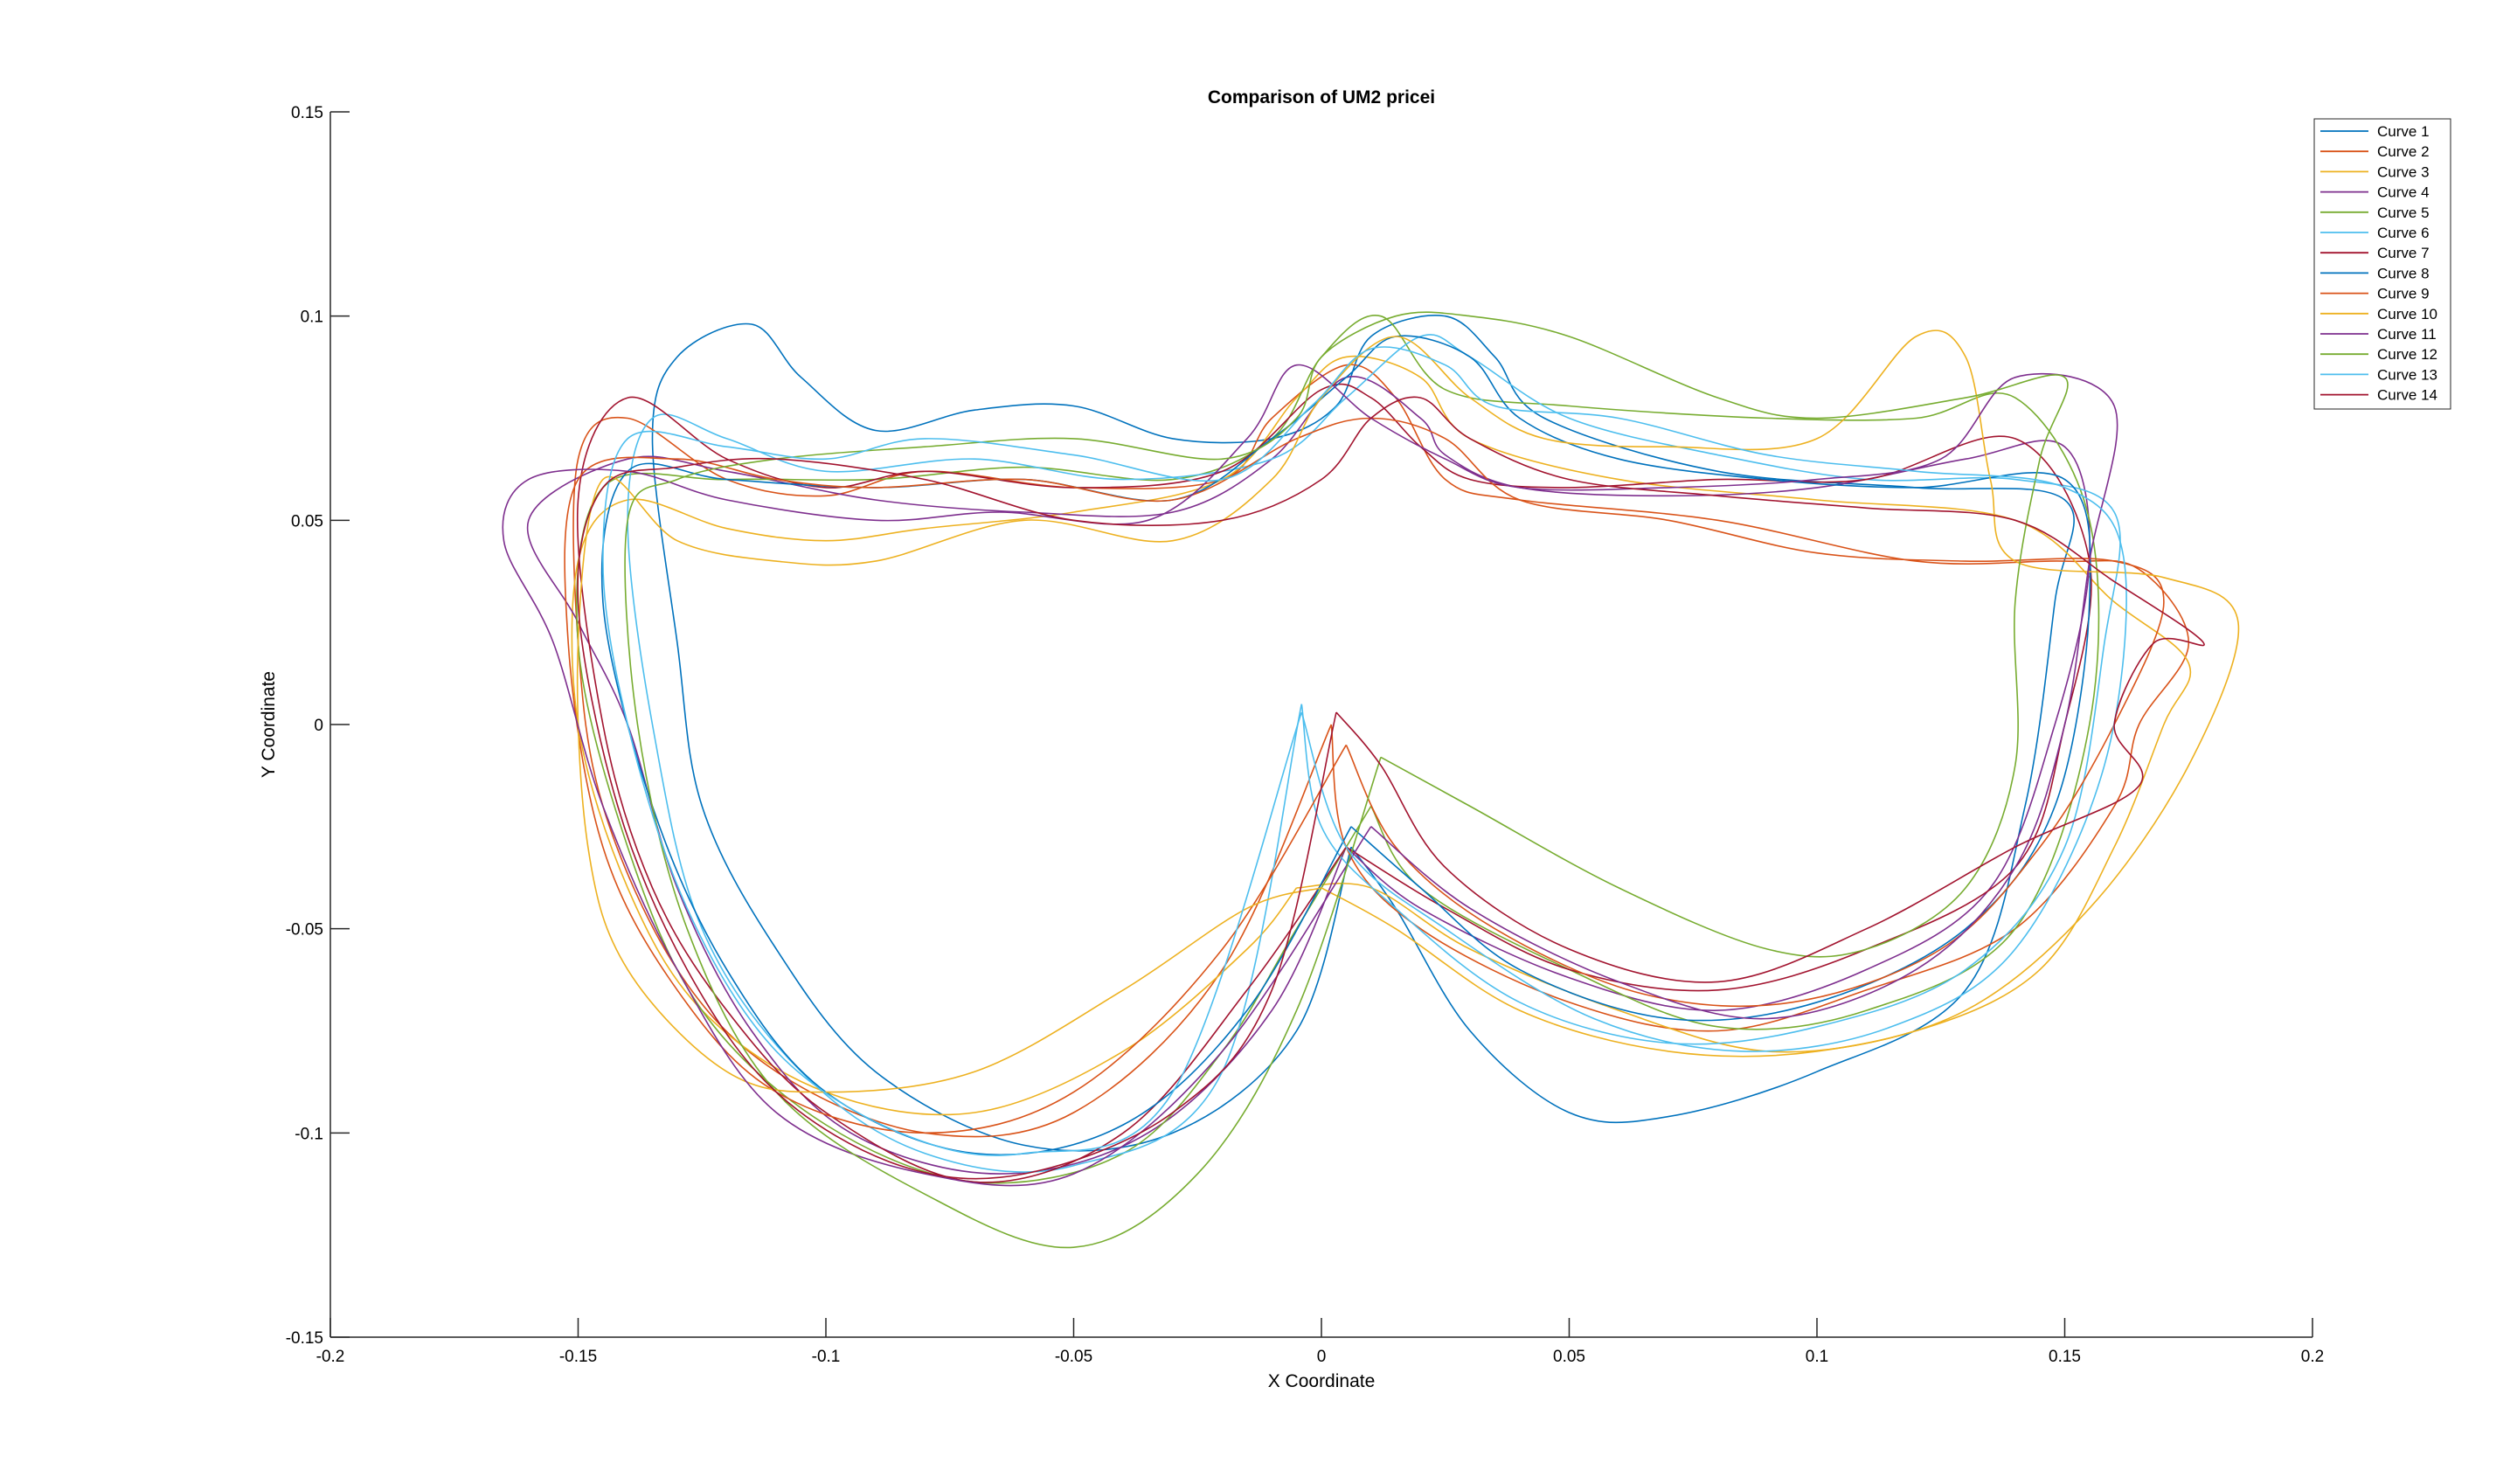  I want to click on legend-label: Curve 7, so click(2403, 253).